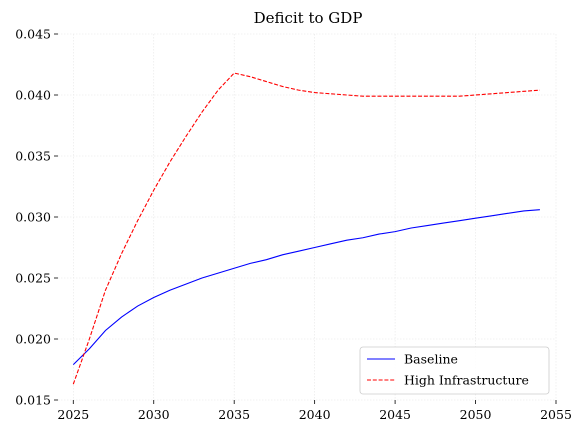 The image size is (576, 434). What do you see at coordinates (33, 95) in the screenshot?
I see `y-tick-label: 0.040` at bounding box center [33, 95].